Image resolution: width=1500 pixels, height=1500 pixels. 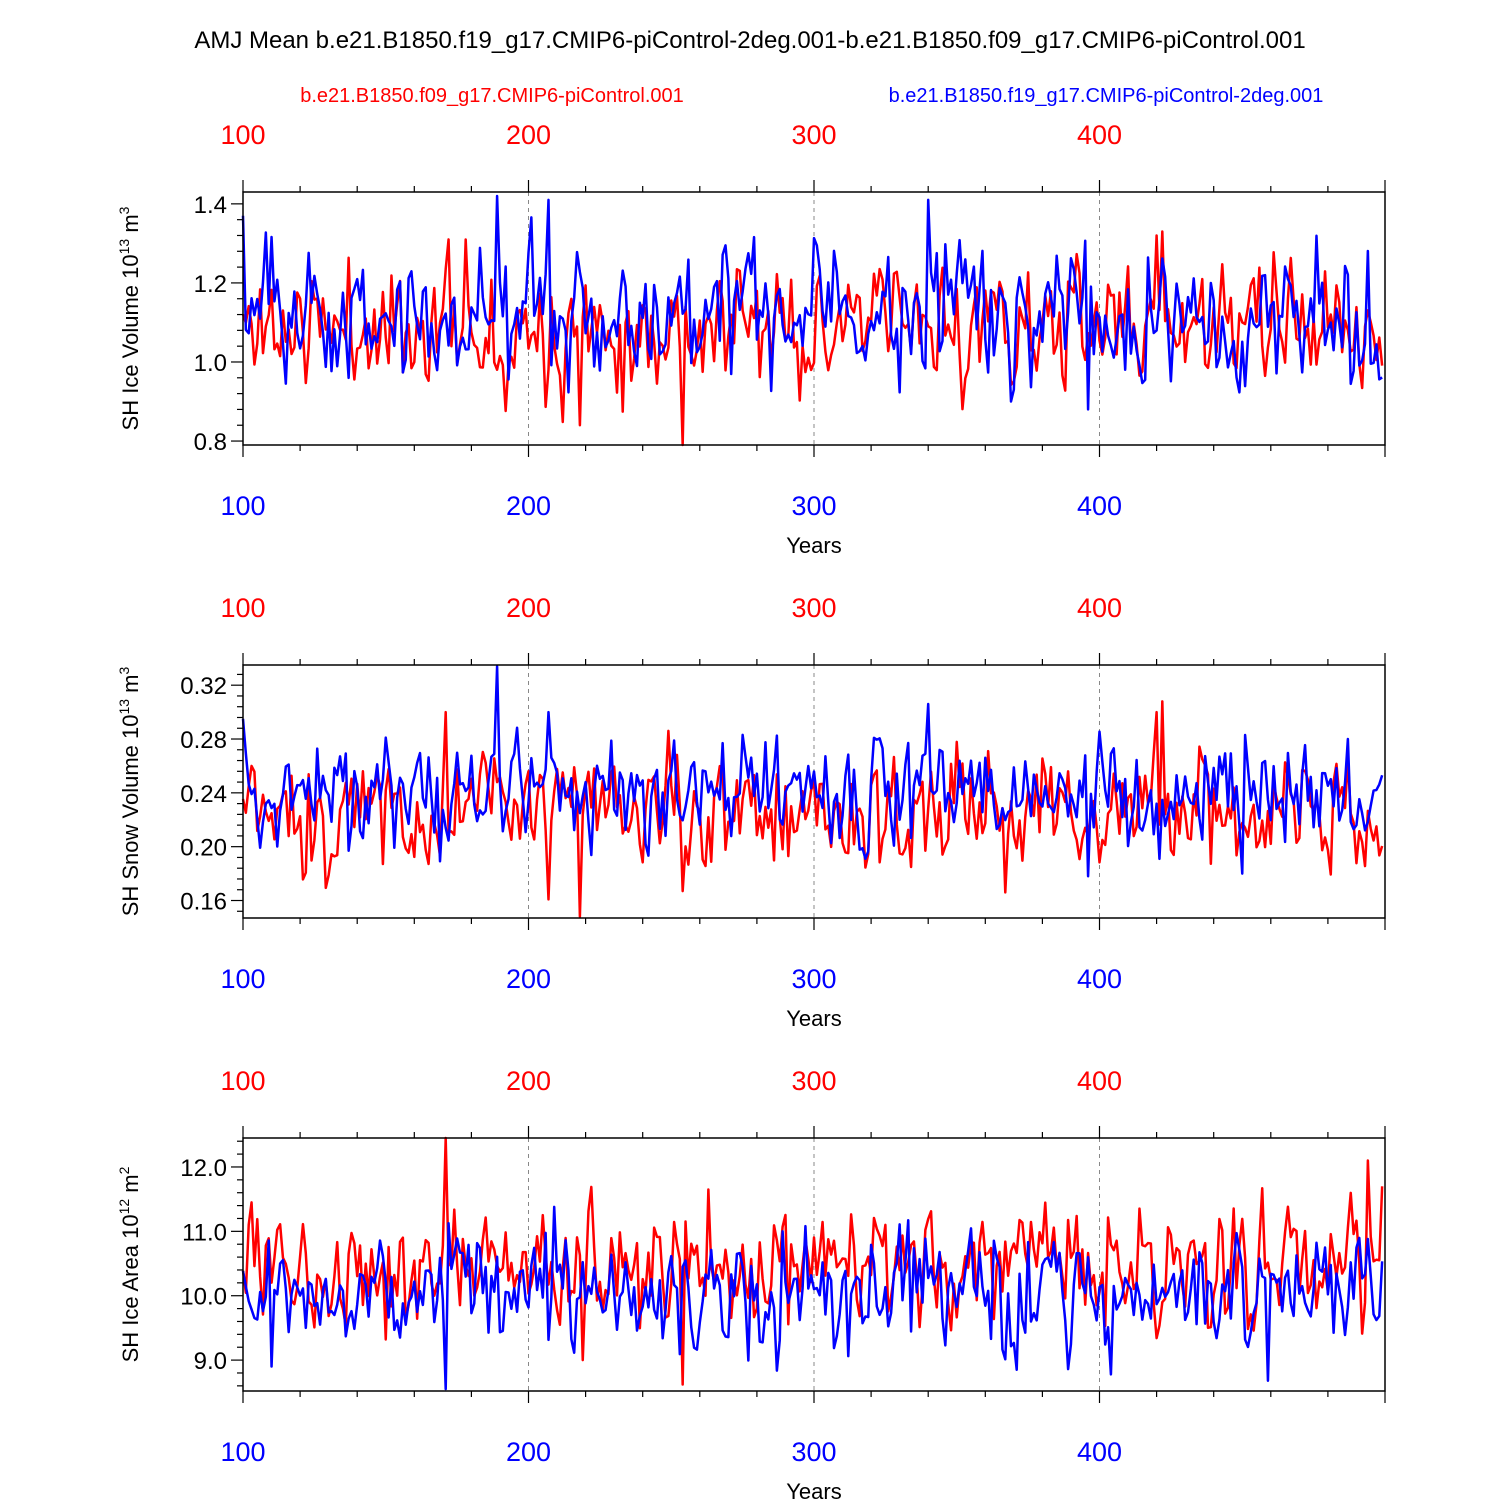 What do you see at coordinates (203, 740) in the screenshot?
I see `y-tick-label: 0.28` at bounding box center [203, 740].